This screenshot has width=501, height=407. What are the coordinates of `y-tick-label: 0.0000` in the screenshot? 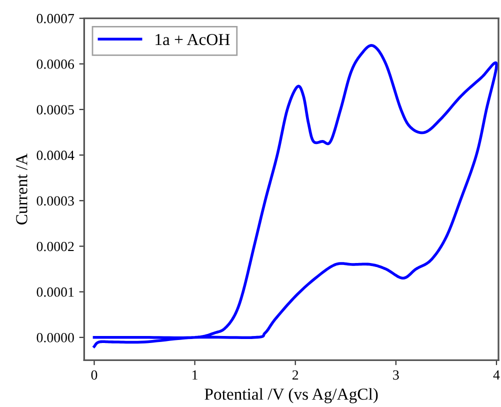 It's located at (55, 337).